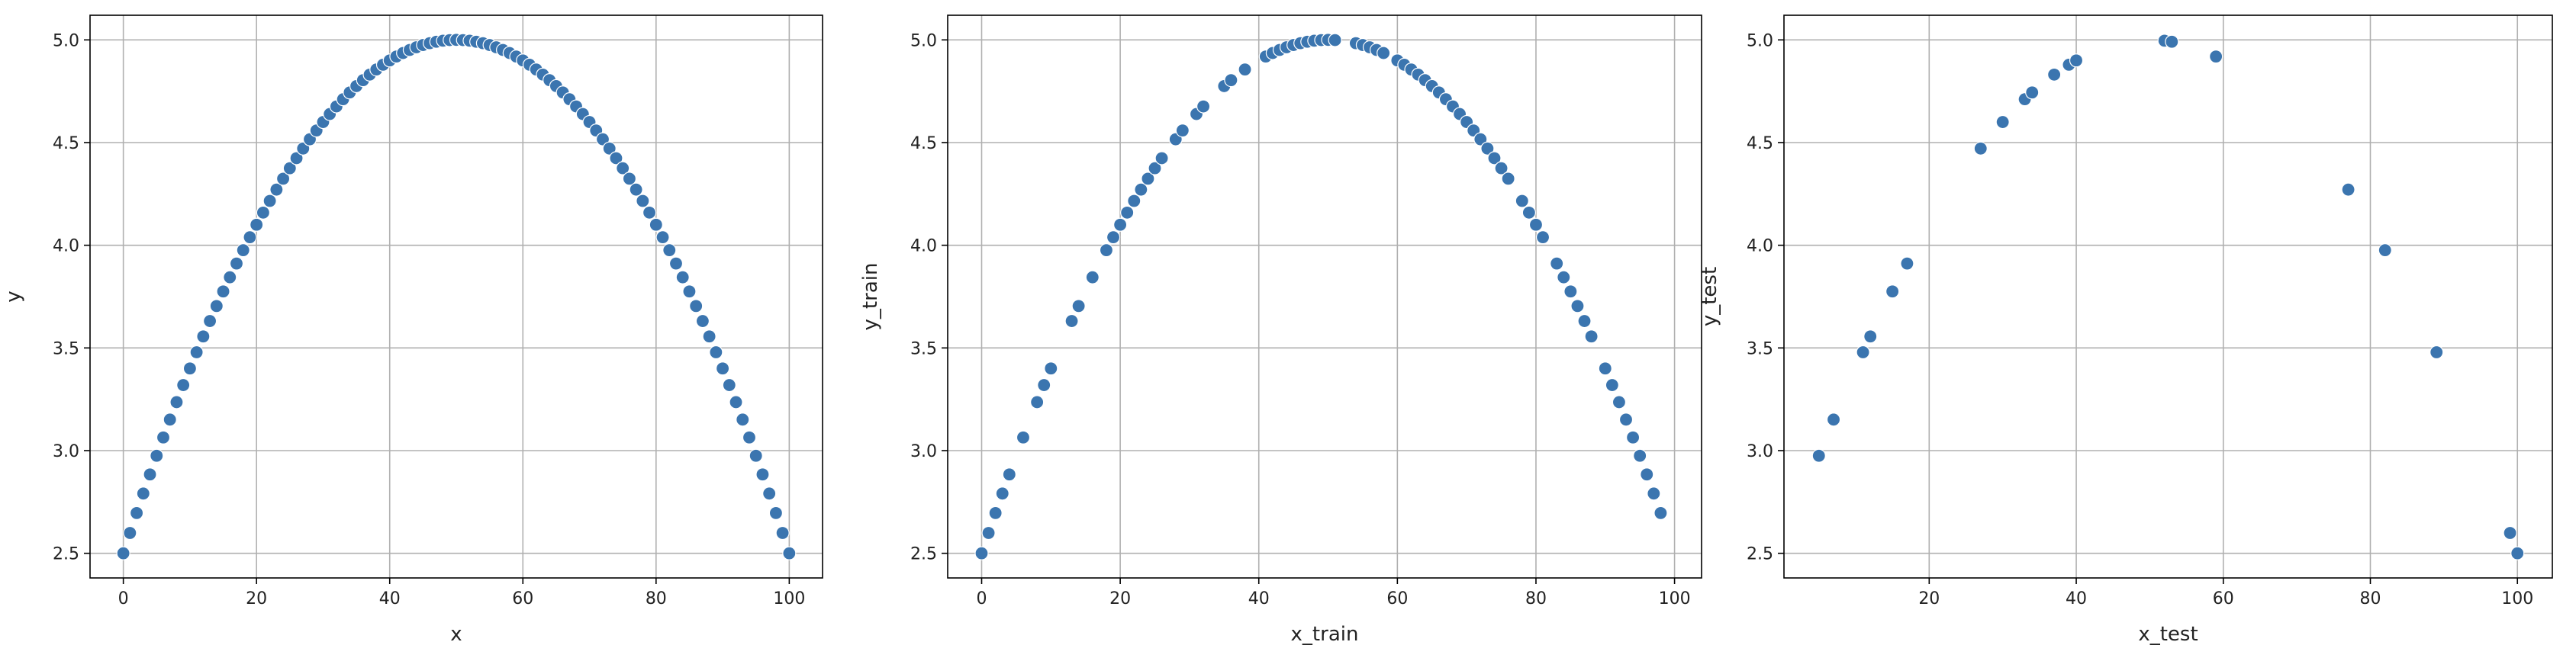 Image resolution: width=2576 pixels, height=658 pixels. I want to click on y-tick-label: 4.5, so click(923, 143).